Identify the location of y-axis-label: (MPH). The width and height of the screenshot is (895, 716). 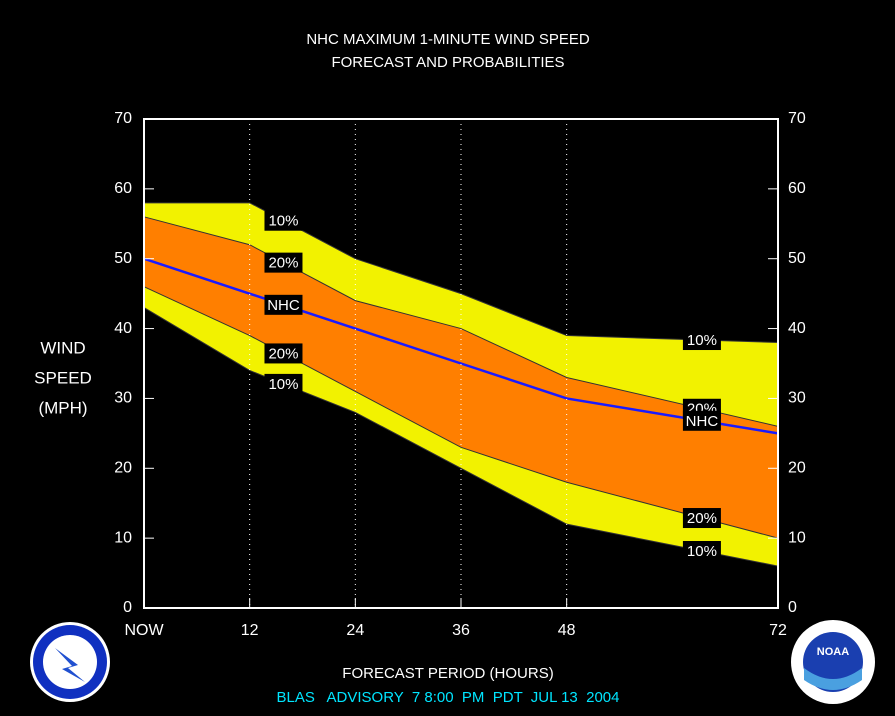
(62, 407).